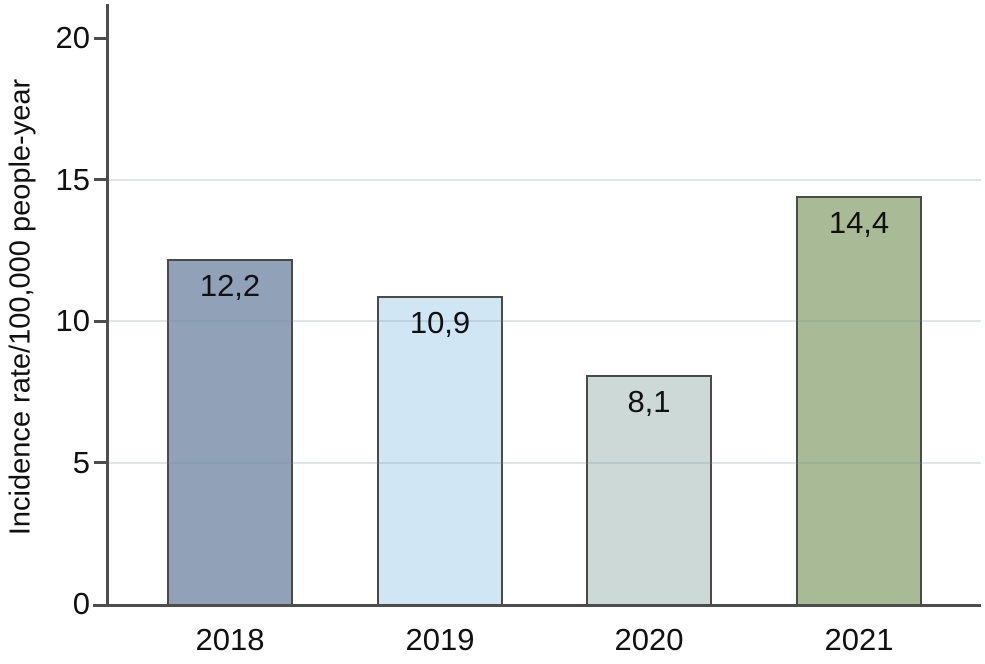 This screenshot has height=664, width=985. What do you see at coordinates (107, 305) in the screenshot?
I see `y-axis-line` at bounding box center [107, 305].